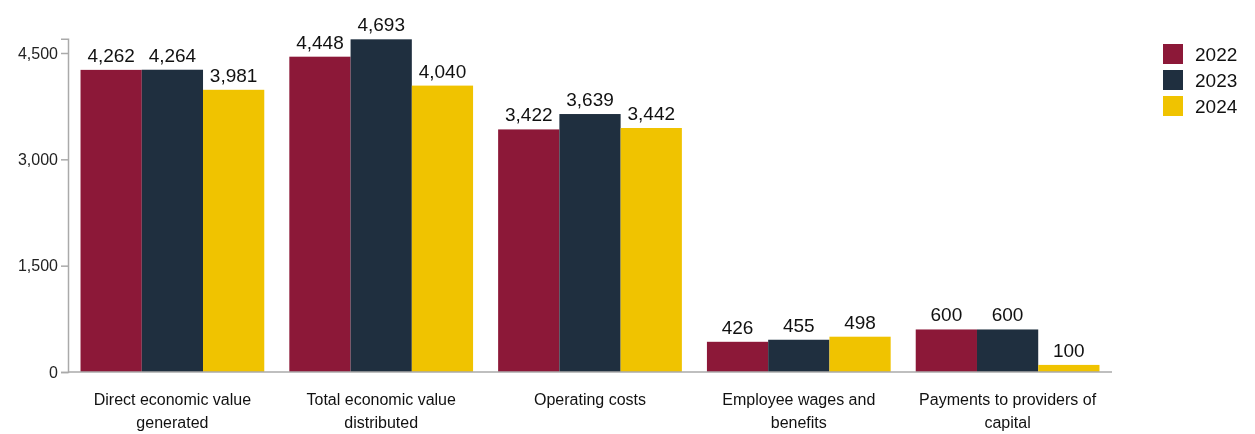 The width and height of the screenshot is (1255, 434). I want to click on legend-label: 2023, so click(1216, 80).